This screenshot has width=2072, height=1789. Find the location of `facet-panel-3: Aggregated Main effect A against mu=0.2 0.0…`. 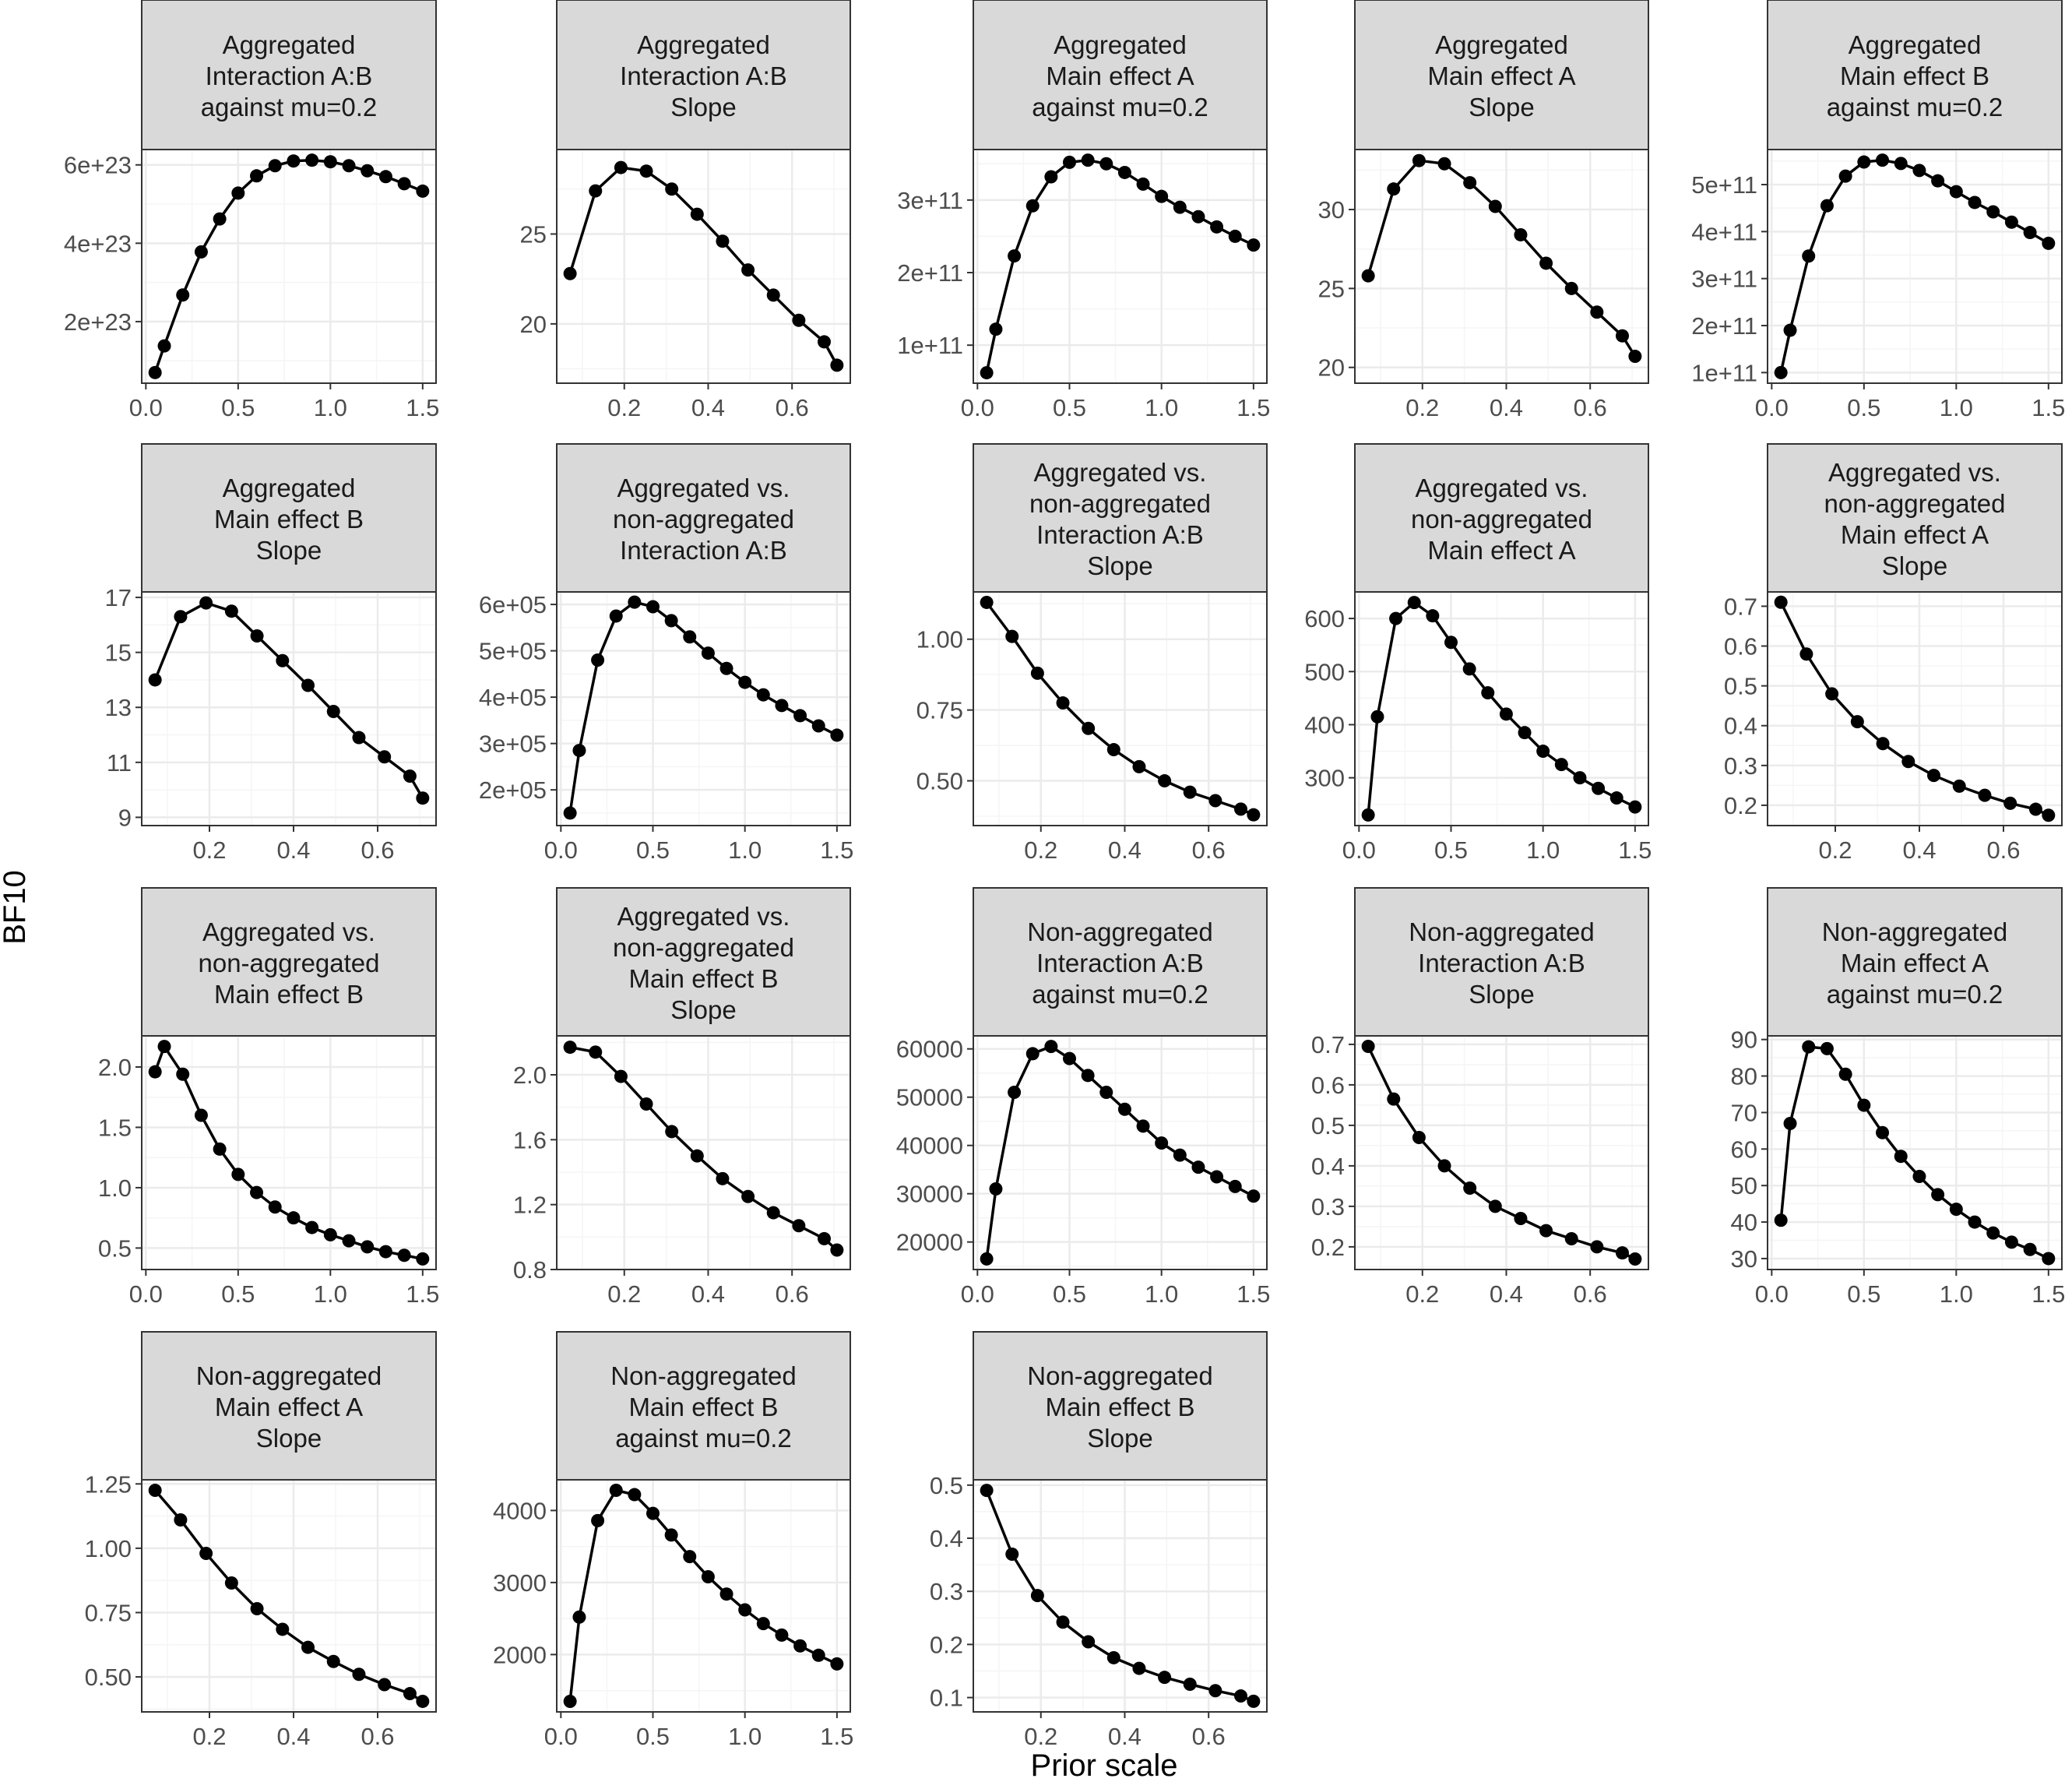

facet-panel-3: Aggregated Main effect A against mu=0.2 0.0… is located at coordinates (1084, 211).